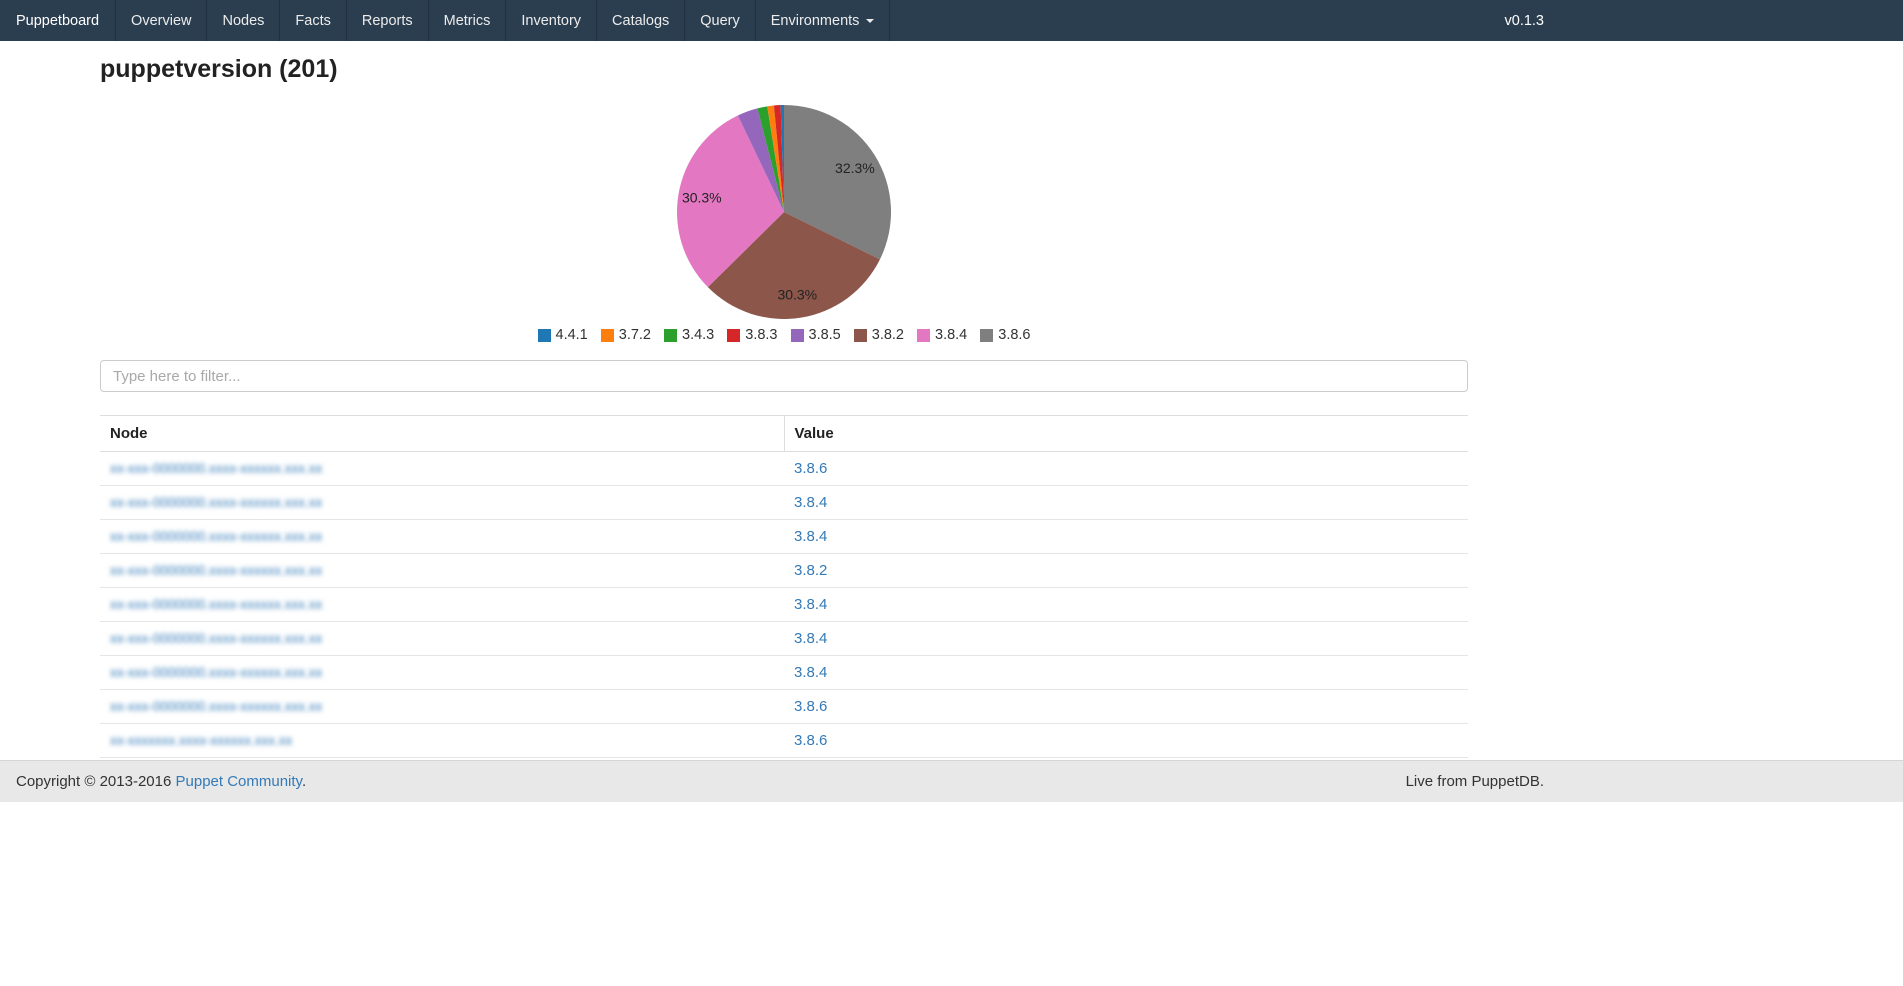 The width and height of the screenshot is (1903, 986). What do you see at coordinates (571, 335) in the screenshot?
I see `legend-label: 4.4.1` at bounding box center [571, 335].